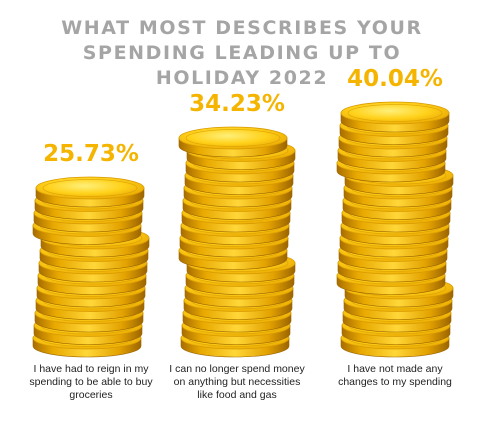 The width and height of the screenshot is (477, 424). Describe the element at coordinates (91, 382) in the screenshot. I see `category-label-line: spending to be able to buy` at that location.